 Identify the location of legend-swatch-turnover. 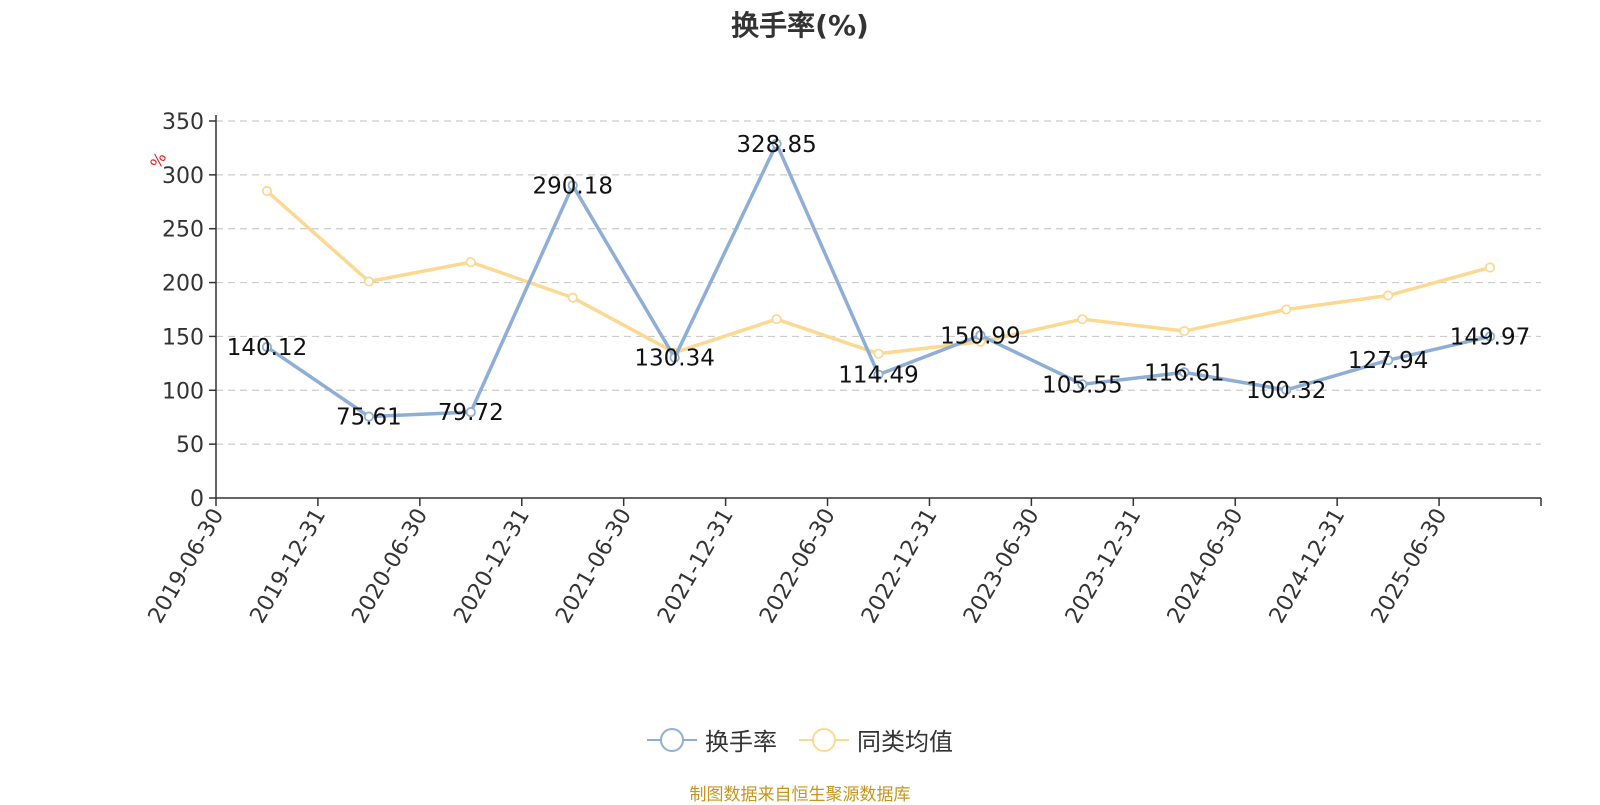
(672, 740).